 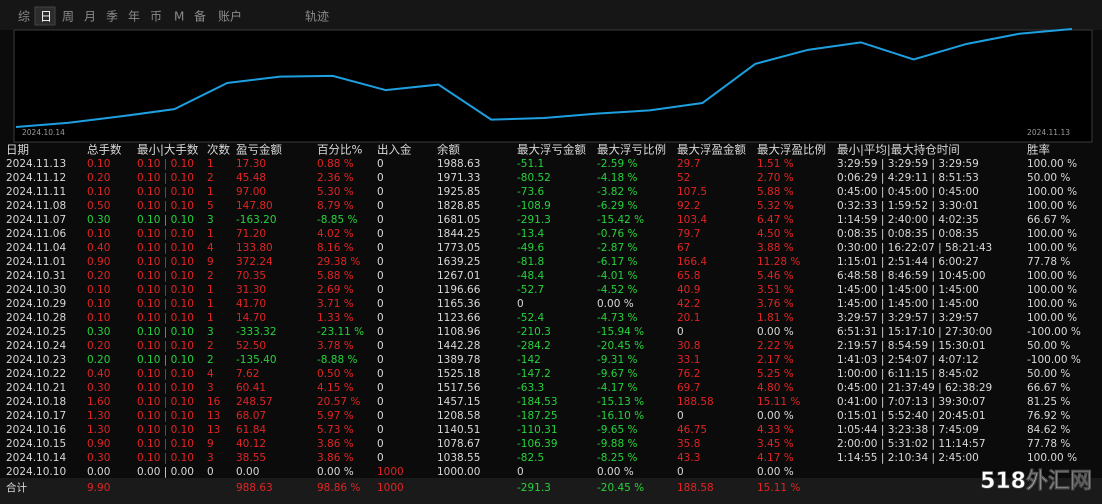 What do you see at coordinates (775, 248) in the screenshot?
I see `table-cell: 3.88 %` at bounding box center [775, 248].